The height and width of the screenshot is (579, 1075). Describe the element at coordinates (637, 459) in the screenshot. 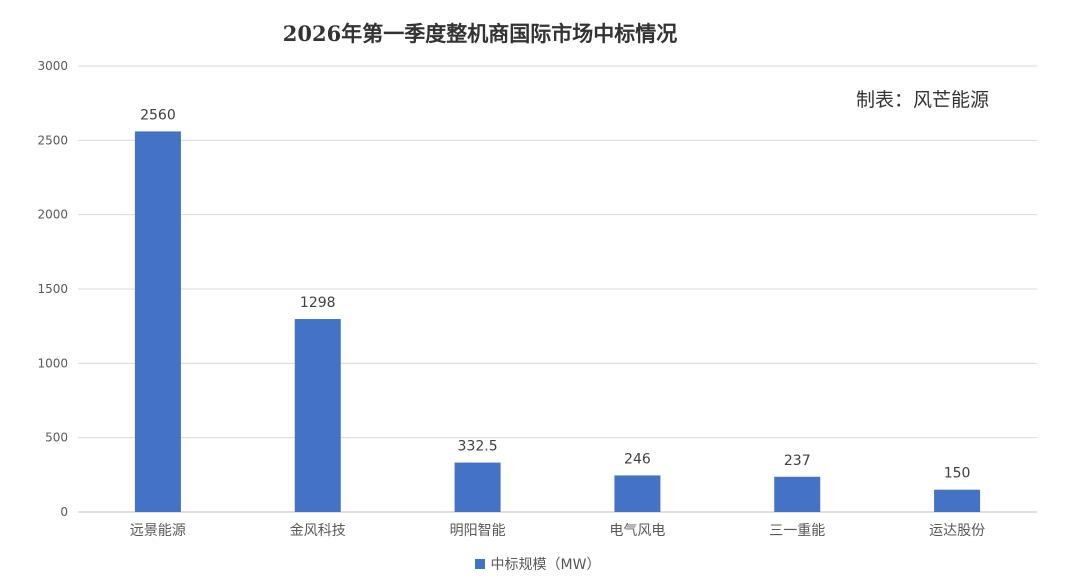

I see `data-label: 246` at that location.